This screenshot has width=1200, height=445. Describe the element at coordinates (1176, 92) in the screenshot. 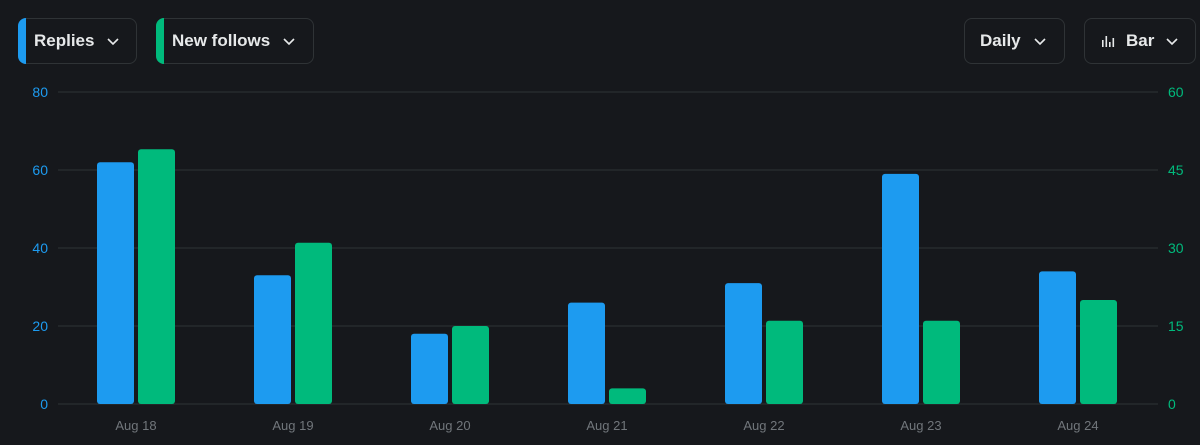

I see `right-tick-label: 60` at that location.